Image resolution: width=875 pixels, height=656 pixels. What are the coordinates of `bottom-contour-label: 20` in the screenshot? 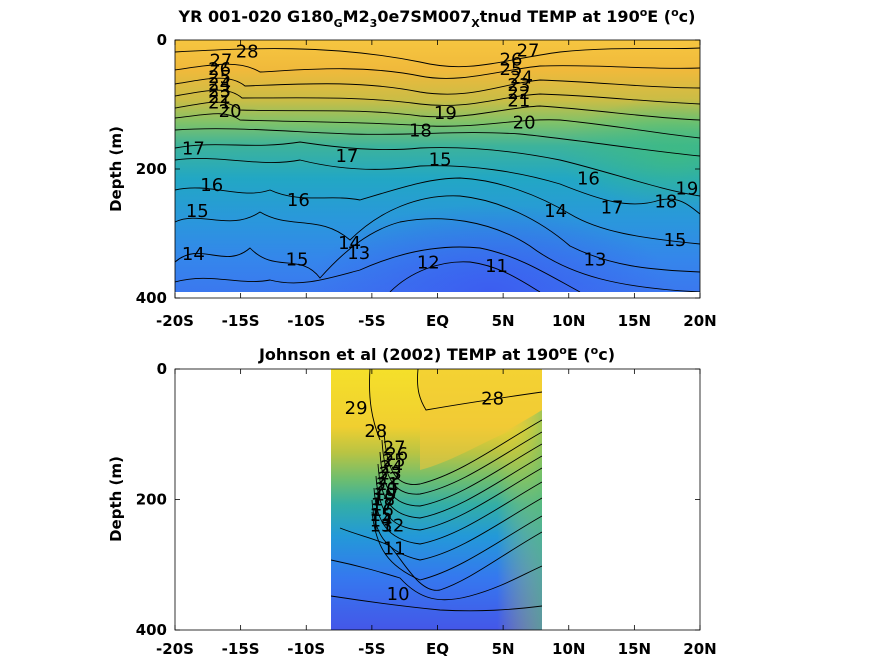 It's located at (386, 489).